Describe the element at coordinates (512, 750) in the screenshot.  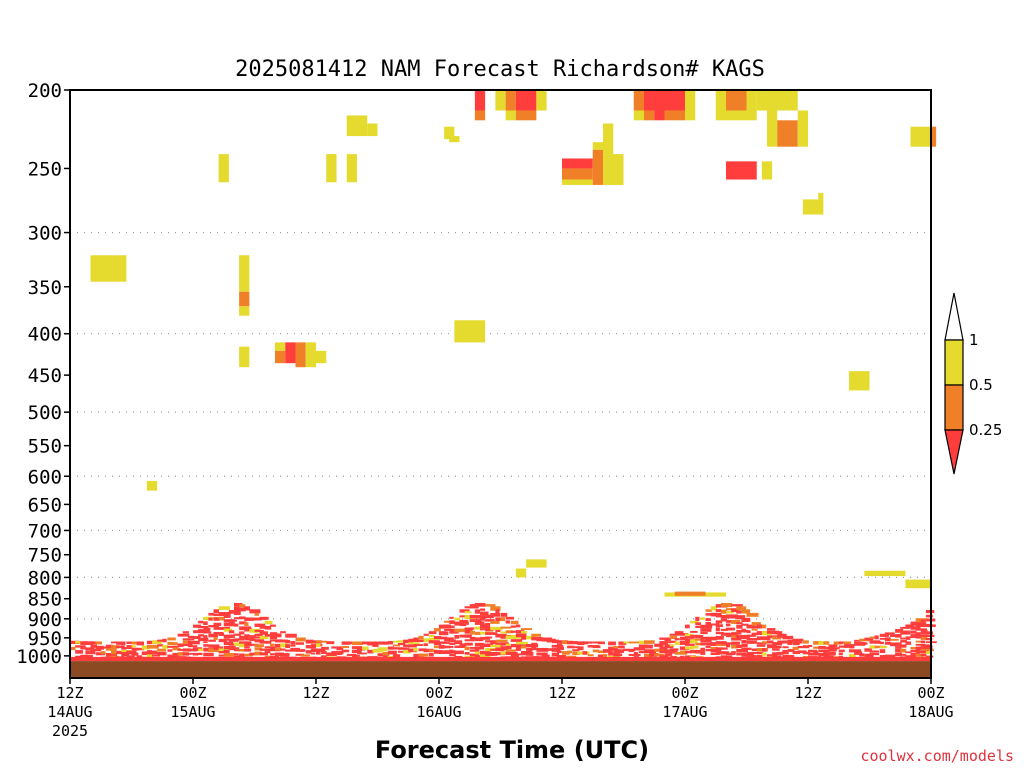
I see `x-axis-label: Forecast Time (UTC)` at that location.